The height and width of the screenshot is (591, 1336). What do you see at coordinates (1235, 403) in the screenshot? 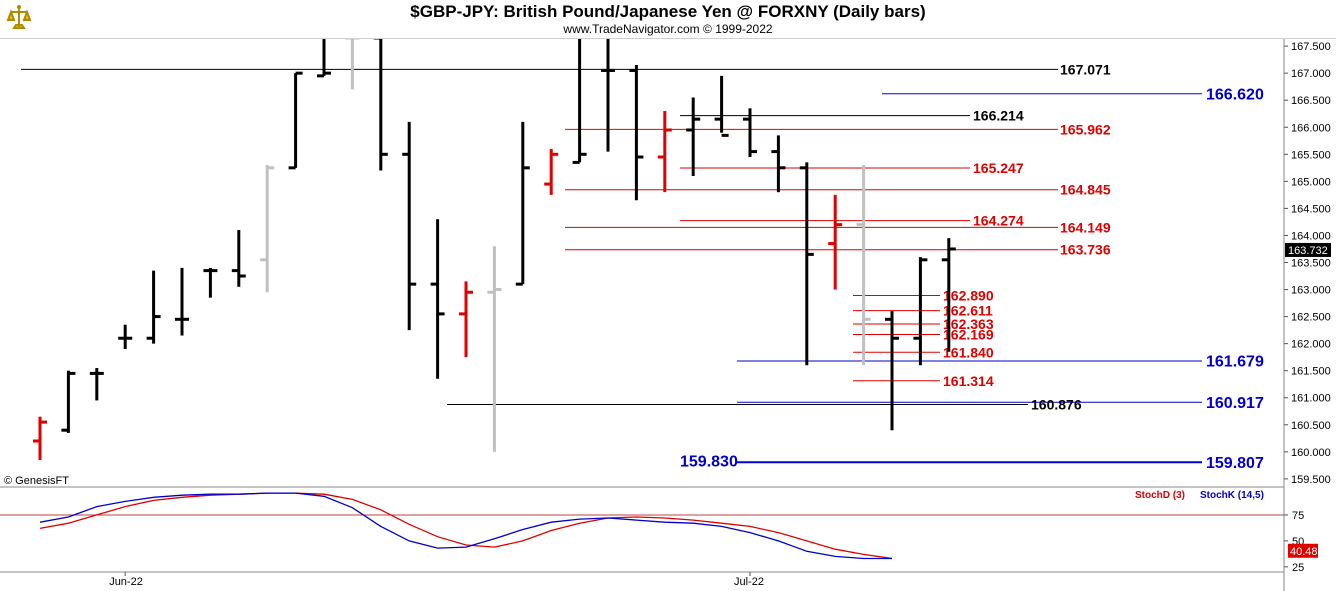
I see `level-label: 160.917` at bounding box center [1235, 403].